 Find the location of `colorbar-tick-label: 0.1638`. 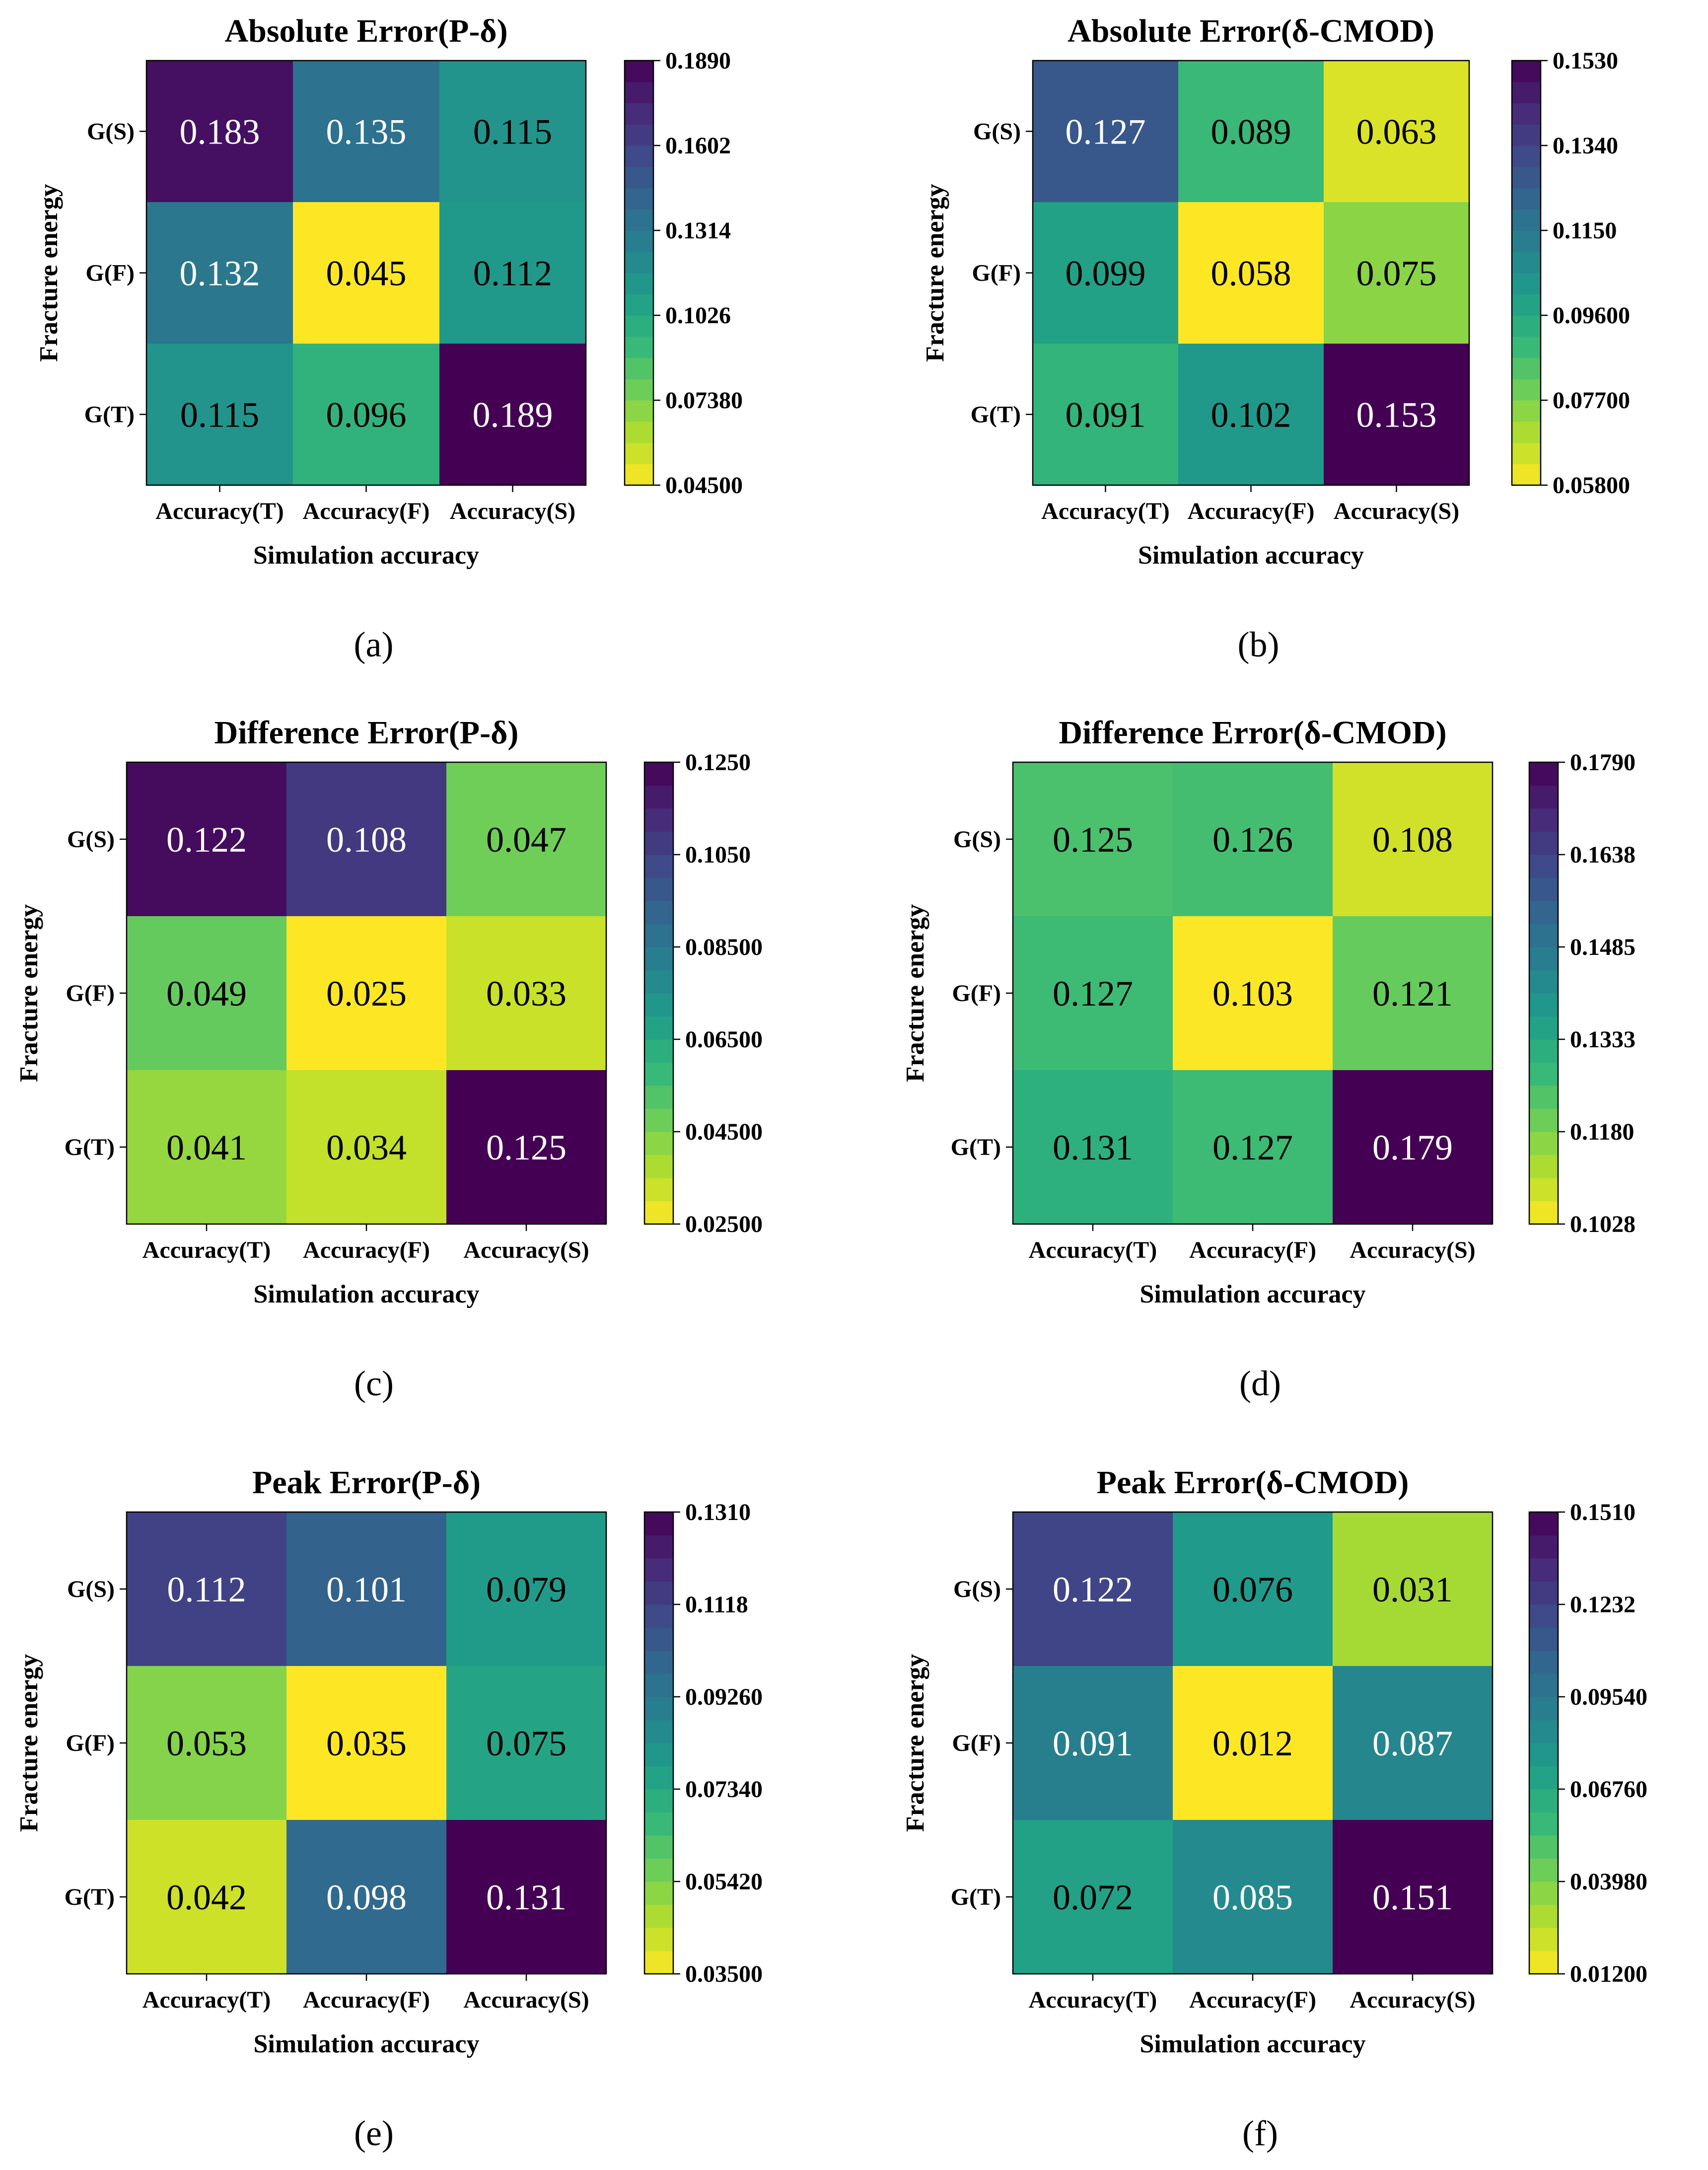

colorbar-tick-label: 0.1638 is located at coordinates (1603, 855).